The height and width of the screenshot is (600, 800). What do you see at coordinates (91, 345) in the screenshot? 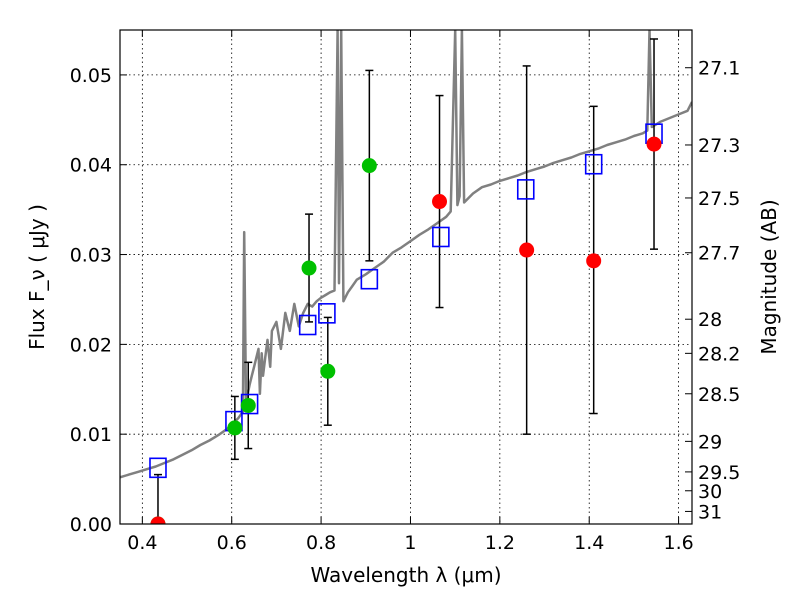
I see `y-tick-label-2: 0.02` at bounding box center [91, 345].